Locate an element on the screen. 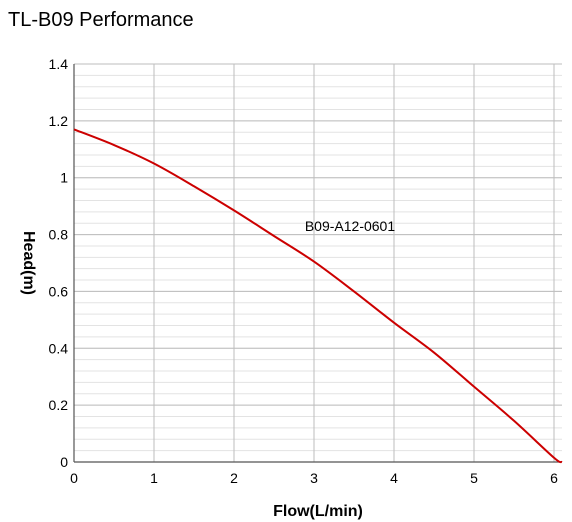  curve-annotation: B09-A12-0601 is located at coordinates (350, 226).